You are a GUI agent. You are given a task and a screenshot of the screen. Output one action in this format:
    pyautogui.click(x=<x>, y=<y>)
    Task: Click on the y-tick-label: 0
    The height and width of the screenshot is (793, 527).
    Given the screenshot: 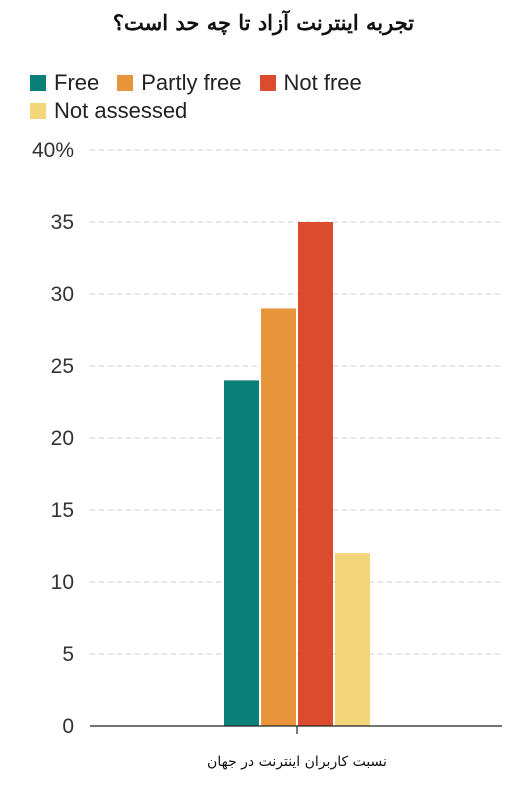 What is the action you would take?
    pyautogui.click(x=68, y=726)
    